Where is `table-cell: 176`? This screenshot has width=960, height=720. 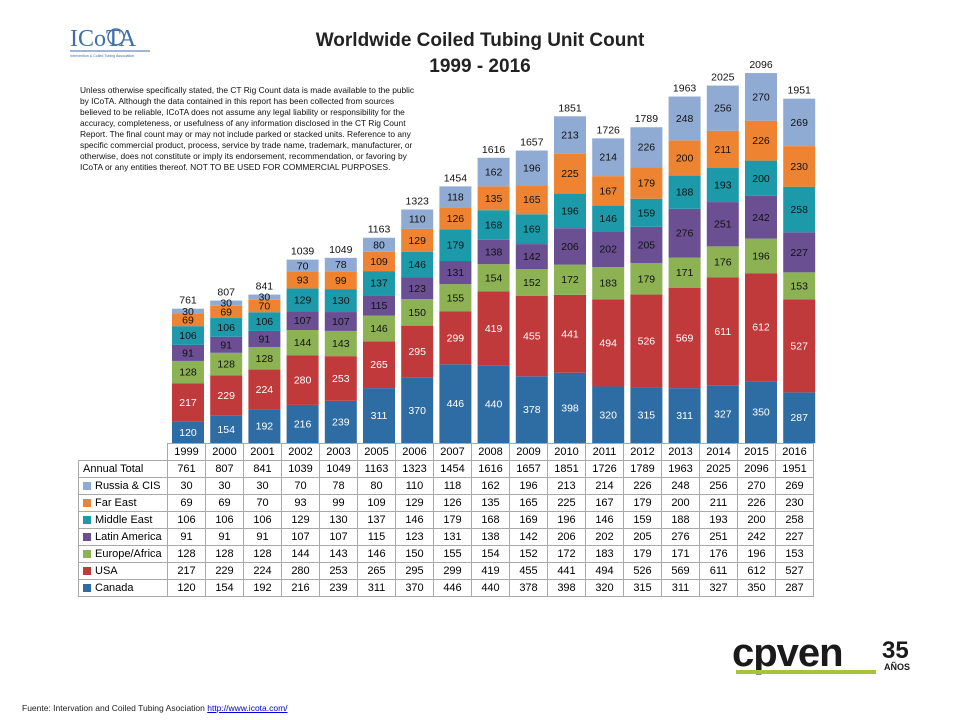
table-cell: 176 is located at coordinates (718, 554).